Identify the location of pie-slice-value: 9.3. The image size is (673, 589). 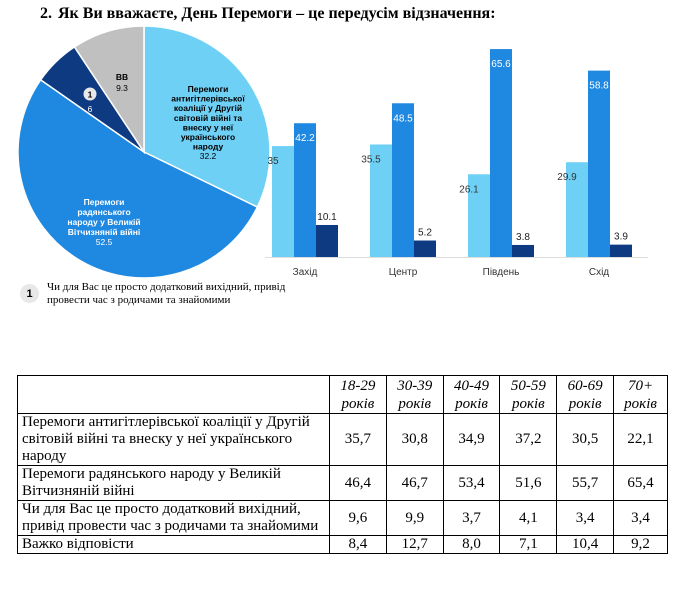
(122, 88).